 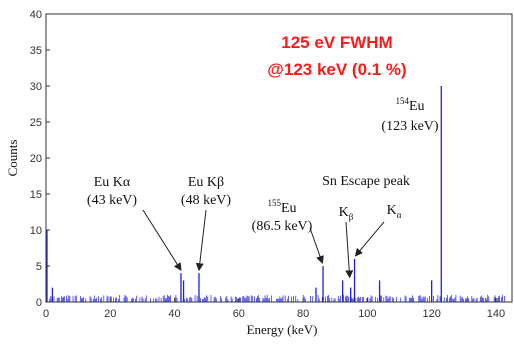 I want to click on annotation-eu154: 154Eu (123 keV), so click(x=409, y=115).